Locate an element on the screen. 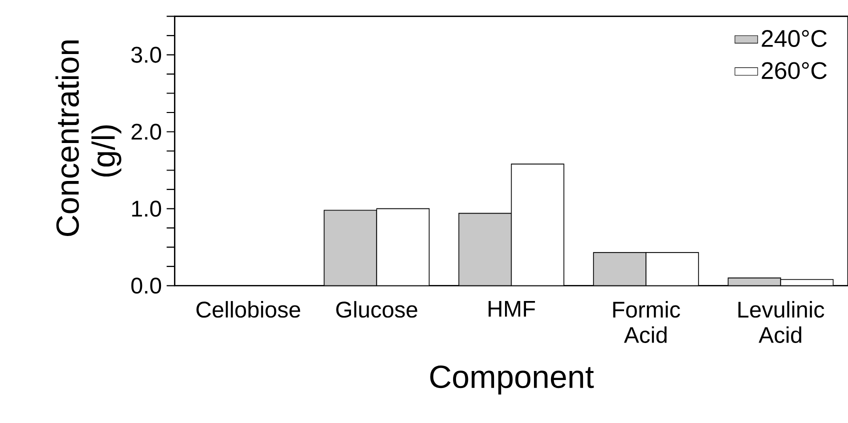  x-tick-label: Formic Acid is located at coordinates (646, 322).